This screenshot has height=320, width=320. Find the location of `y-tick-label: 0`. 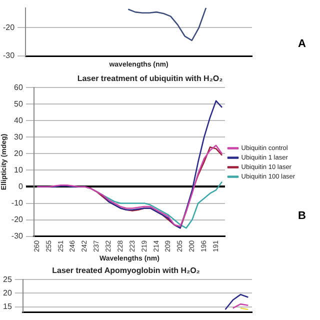

y-tick-label: 0 is located at coordinates (21, 186).